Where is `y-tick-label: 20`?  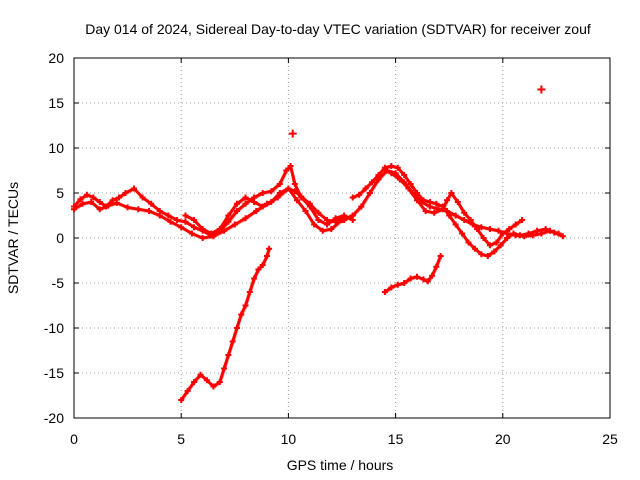
y-tick-label: 20 is located at coordinates (56, 58).